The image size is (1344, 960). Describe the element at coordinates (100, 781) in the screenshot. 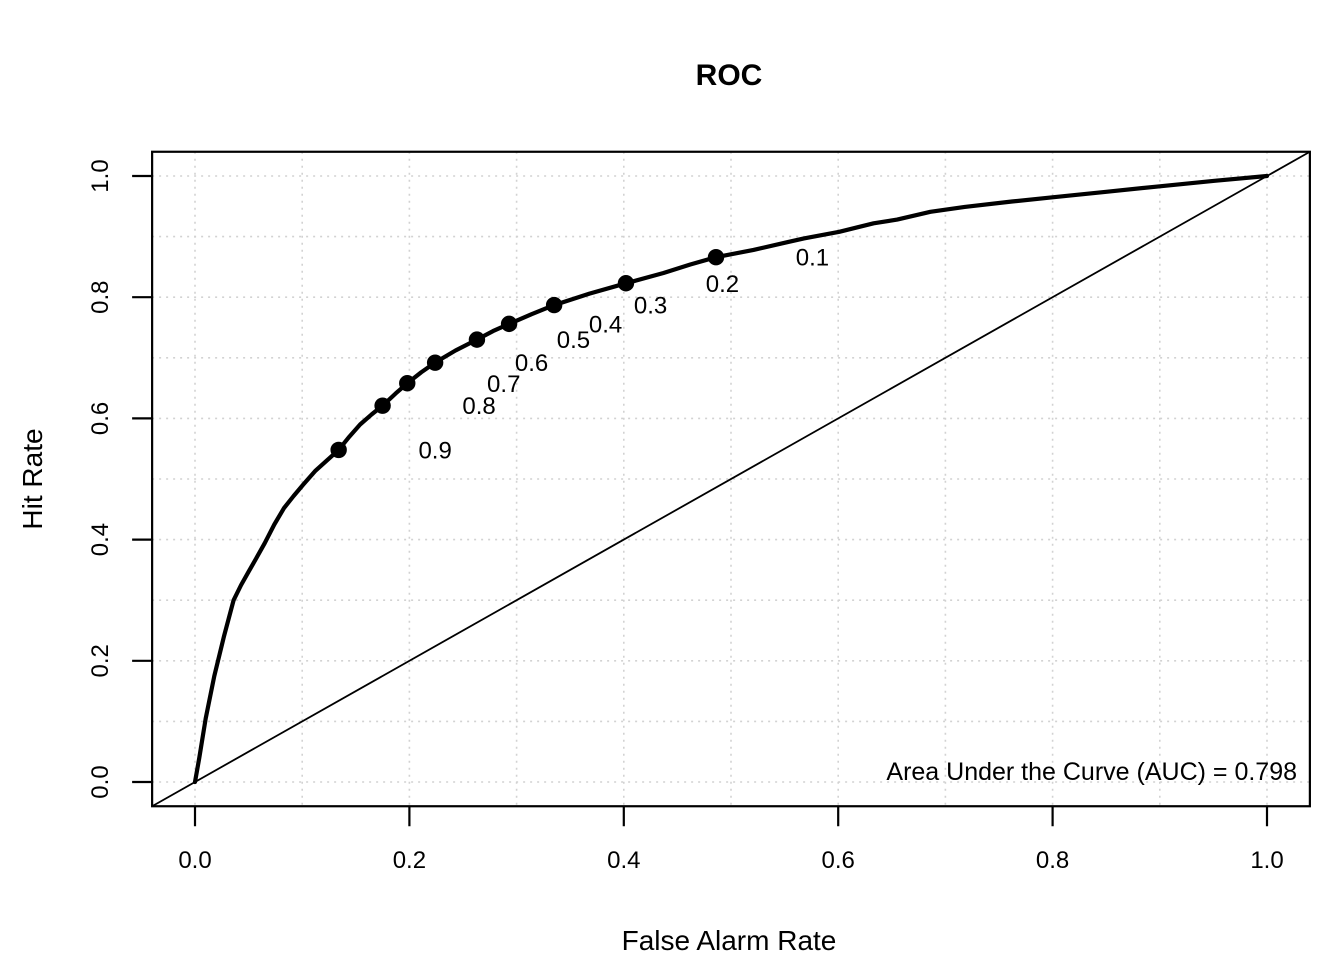

I see `y-tick-label: 0.0` at that location.